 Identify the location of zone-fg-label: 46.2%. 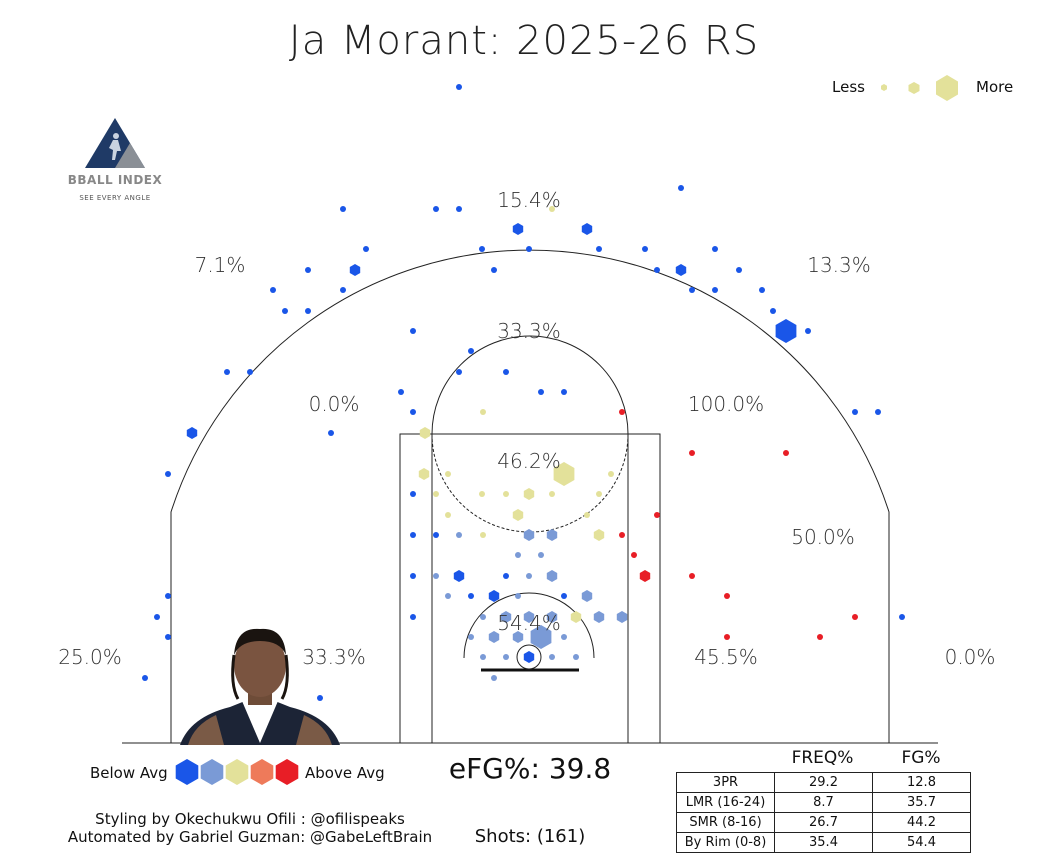
(529, 461).